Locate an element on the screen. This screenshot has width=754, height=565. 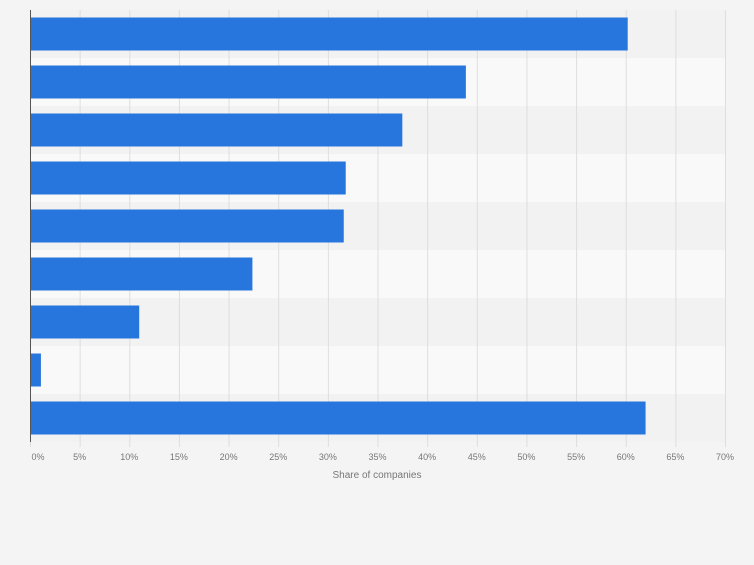
x-tick-label: 65% is located at coordinates (675, 457).